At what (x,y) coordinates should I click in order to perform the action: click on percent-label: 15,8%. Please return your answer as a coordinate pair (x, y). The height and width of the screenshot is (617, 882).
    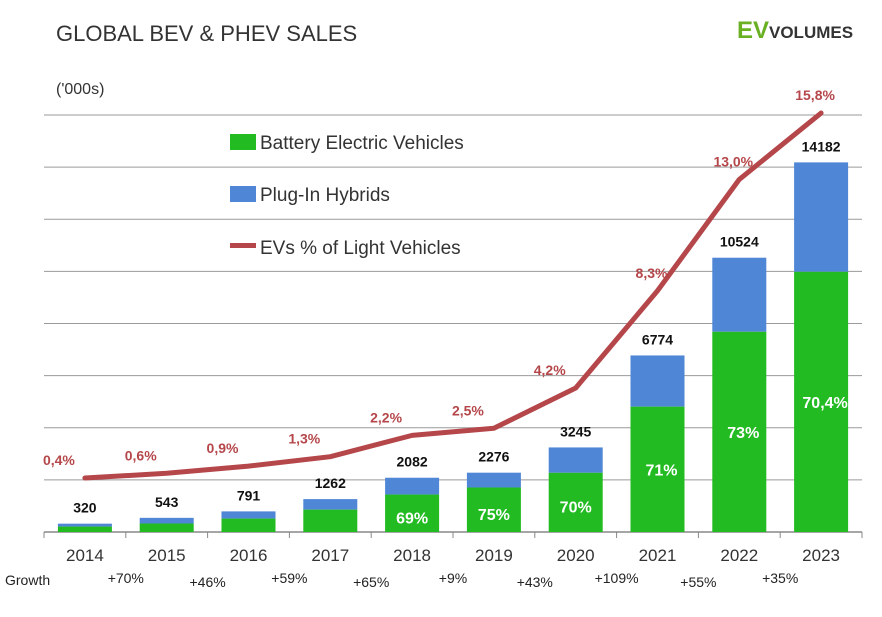
    Looking at the image, I should click on (815, 95).